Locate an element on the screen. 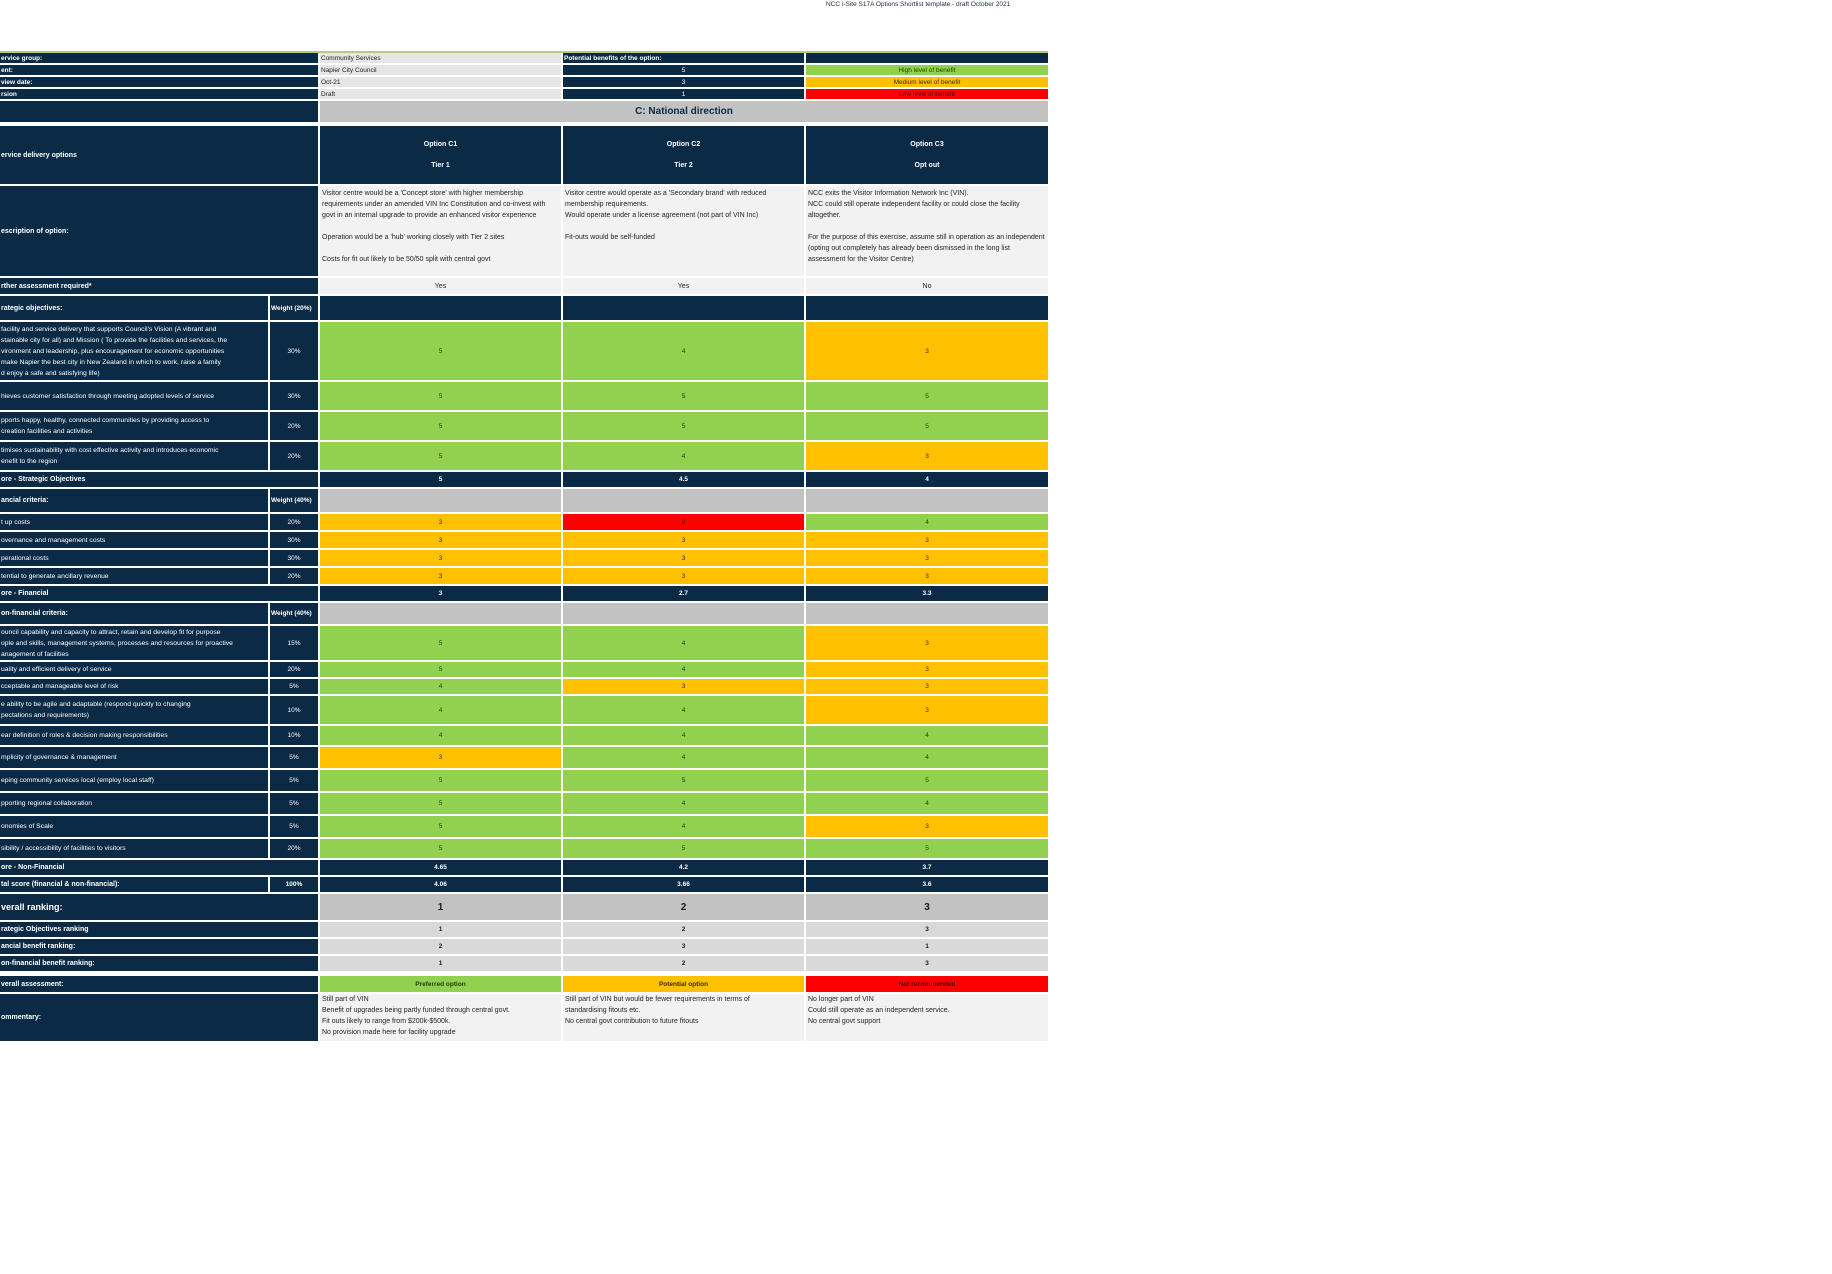 This screenshot has width=1832, height=1274. nonfinancial-criterion-row: onomies of Scale 5% 5 4 3 is located at coordinates (524, 826).